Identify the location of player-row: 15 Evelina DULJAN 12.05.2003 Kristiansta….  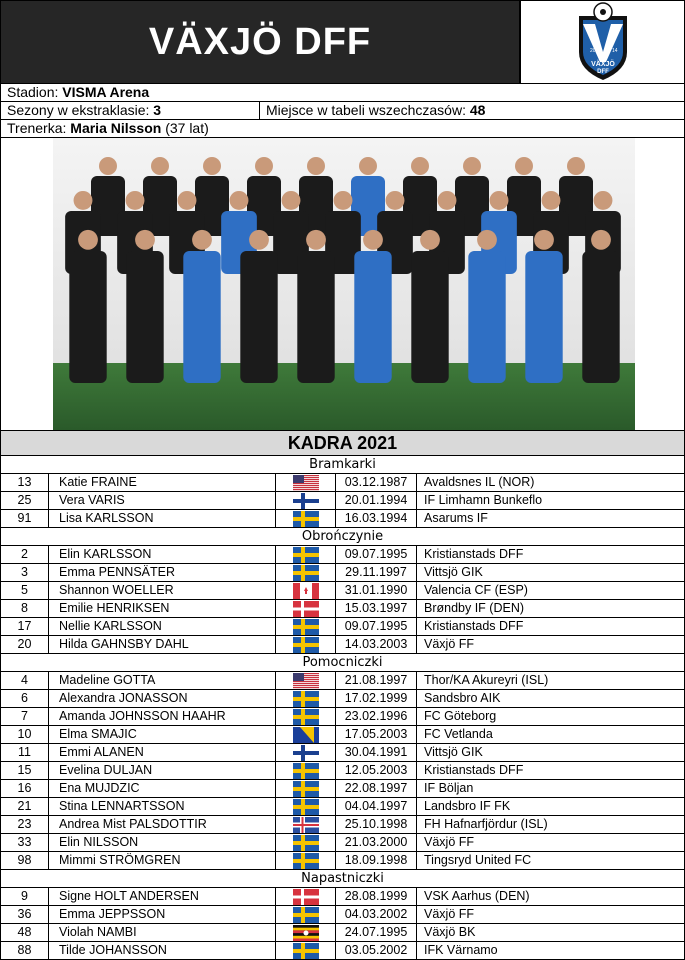
(342, 771).